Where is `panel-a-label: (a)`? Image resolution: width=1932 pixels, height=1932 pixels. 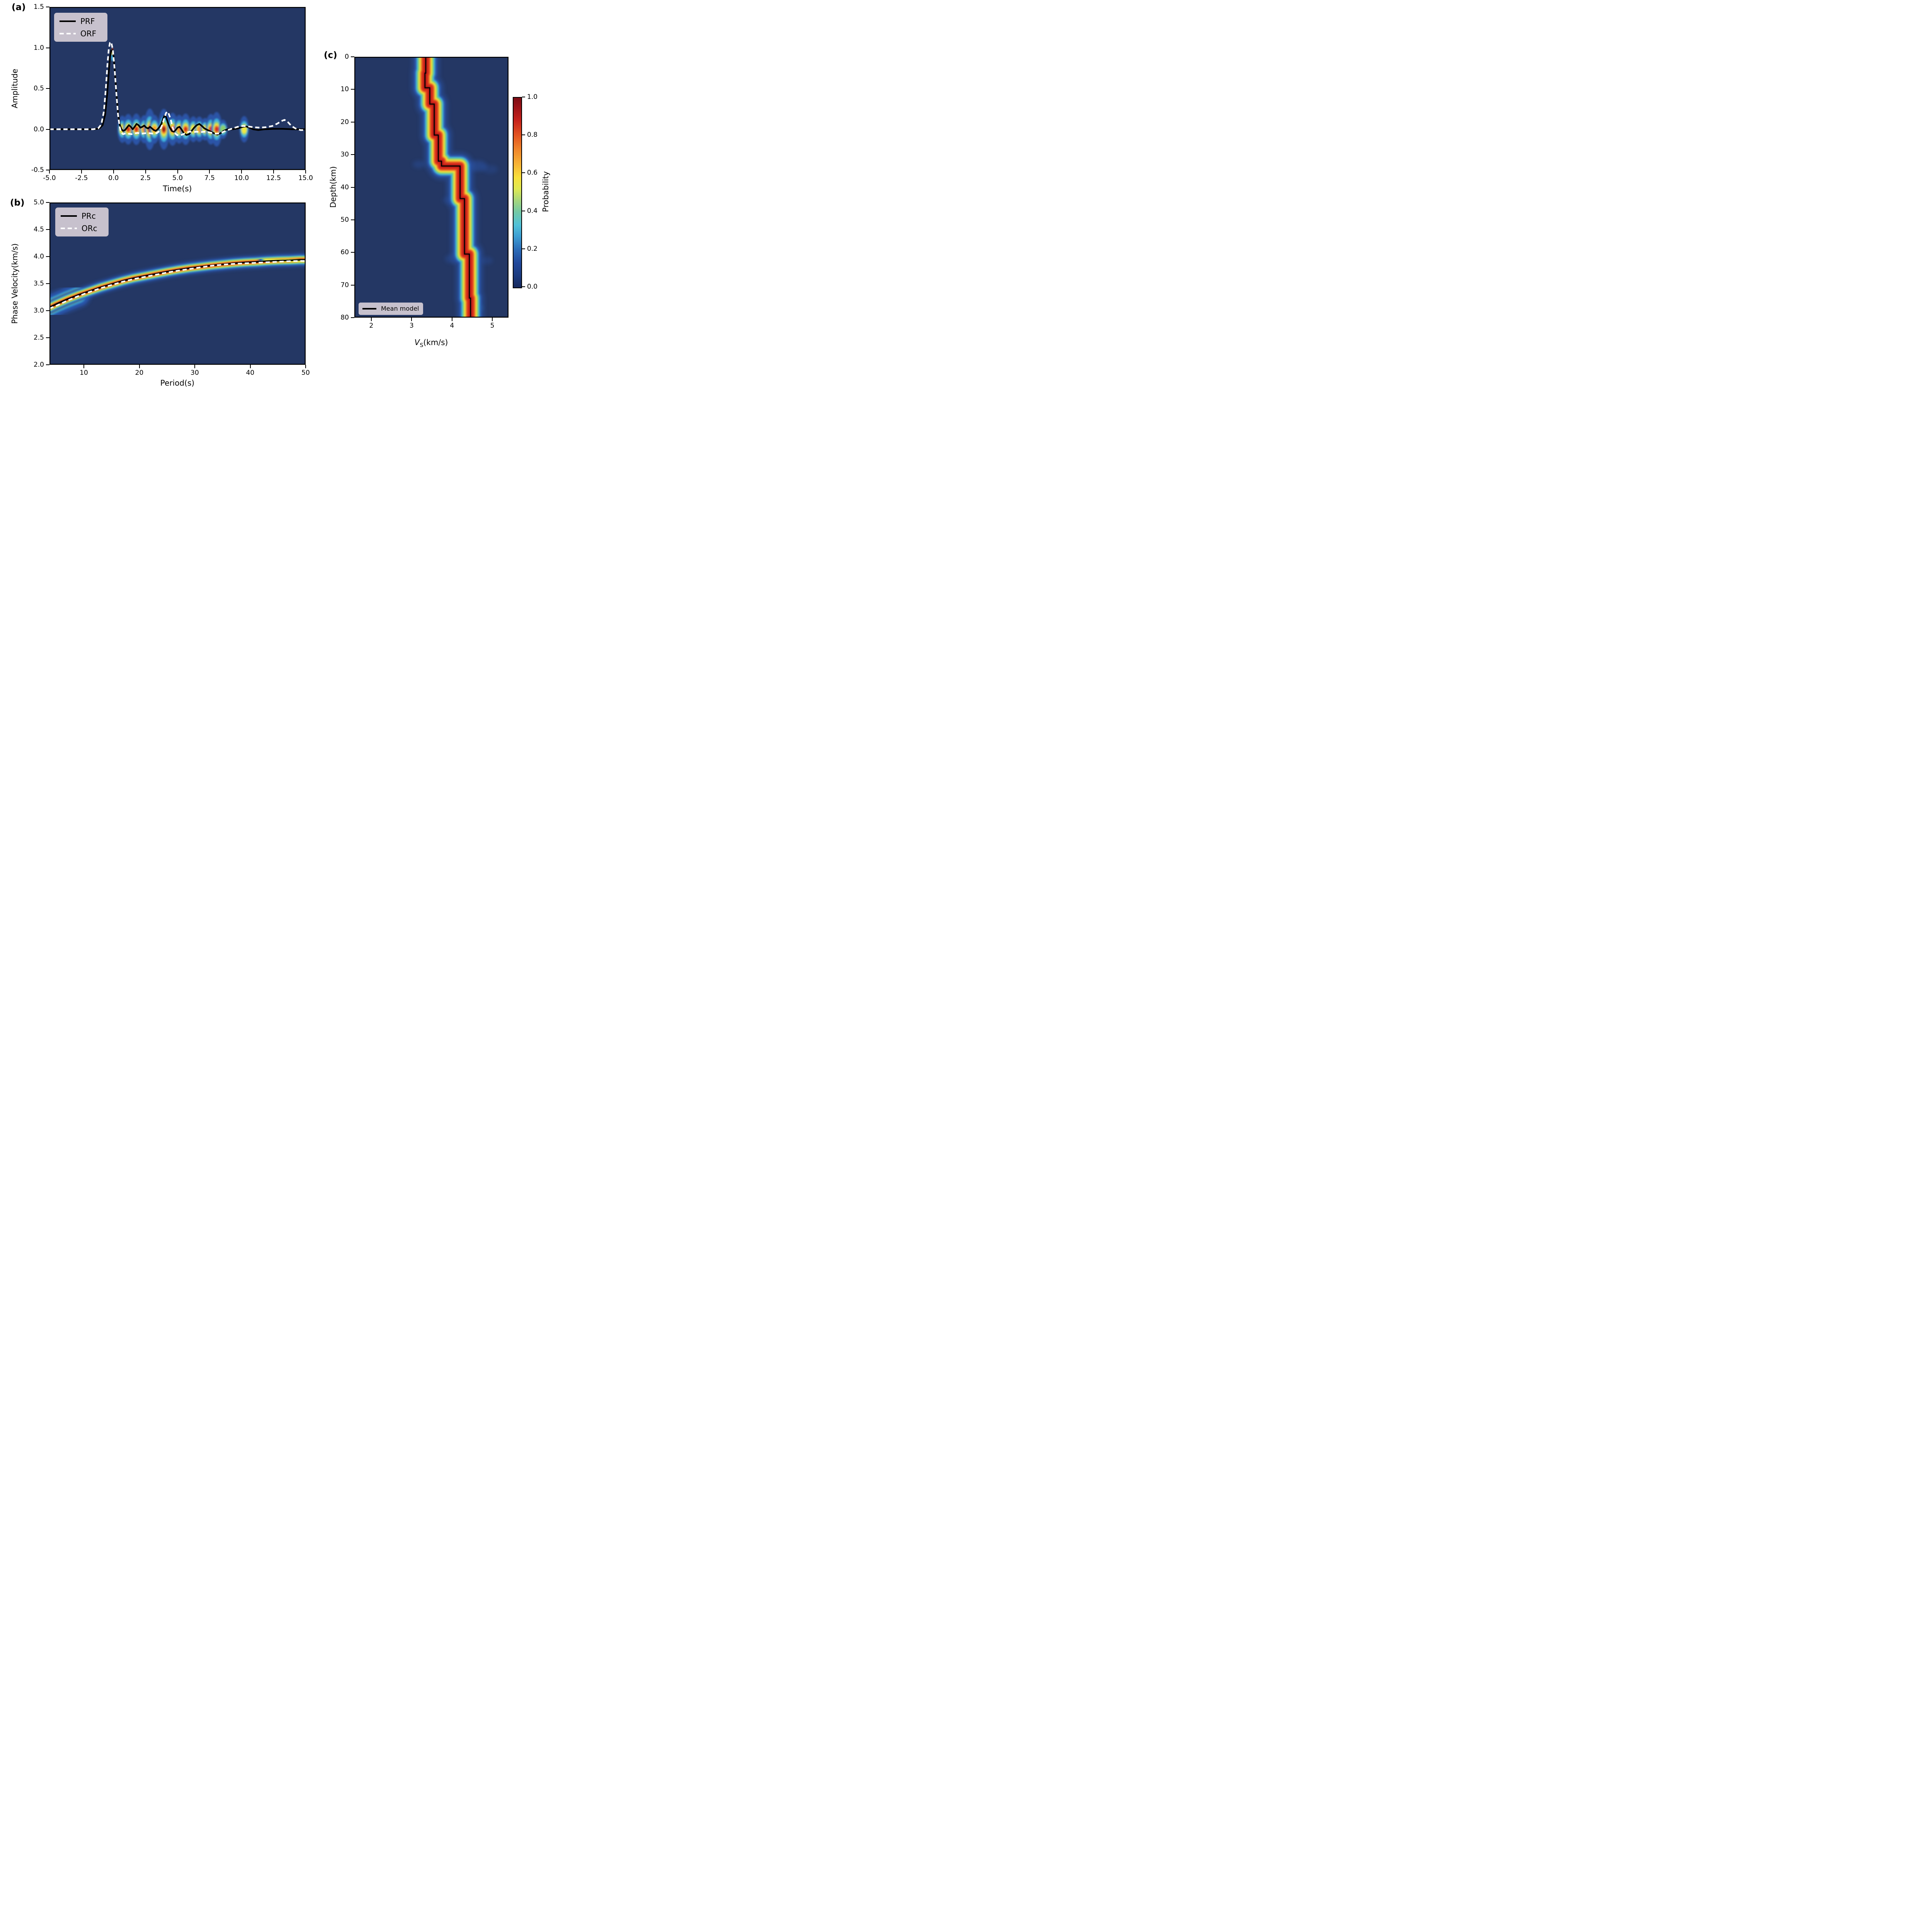 panel-a-label: (a) is located at coordinates (19, 7).